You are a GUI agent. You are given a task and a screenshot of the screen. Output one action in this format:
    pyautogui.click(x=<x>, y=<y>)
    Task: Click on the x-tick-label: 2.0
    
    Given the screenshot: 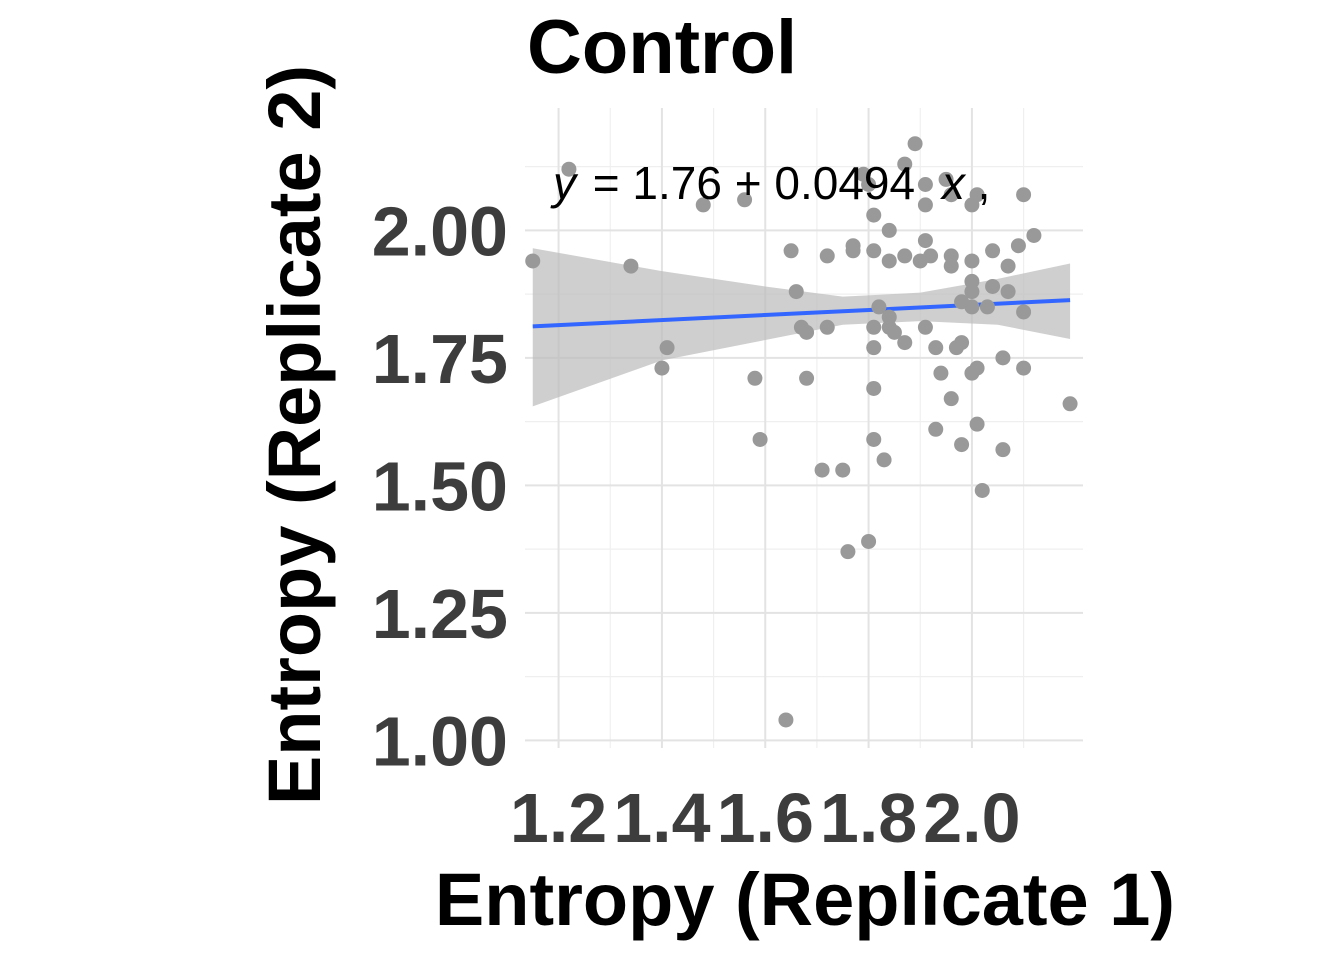 What is the action you would take?
    pyautogui.click(x=971, y=818)
    